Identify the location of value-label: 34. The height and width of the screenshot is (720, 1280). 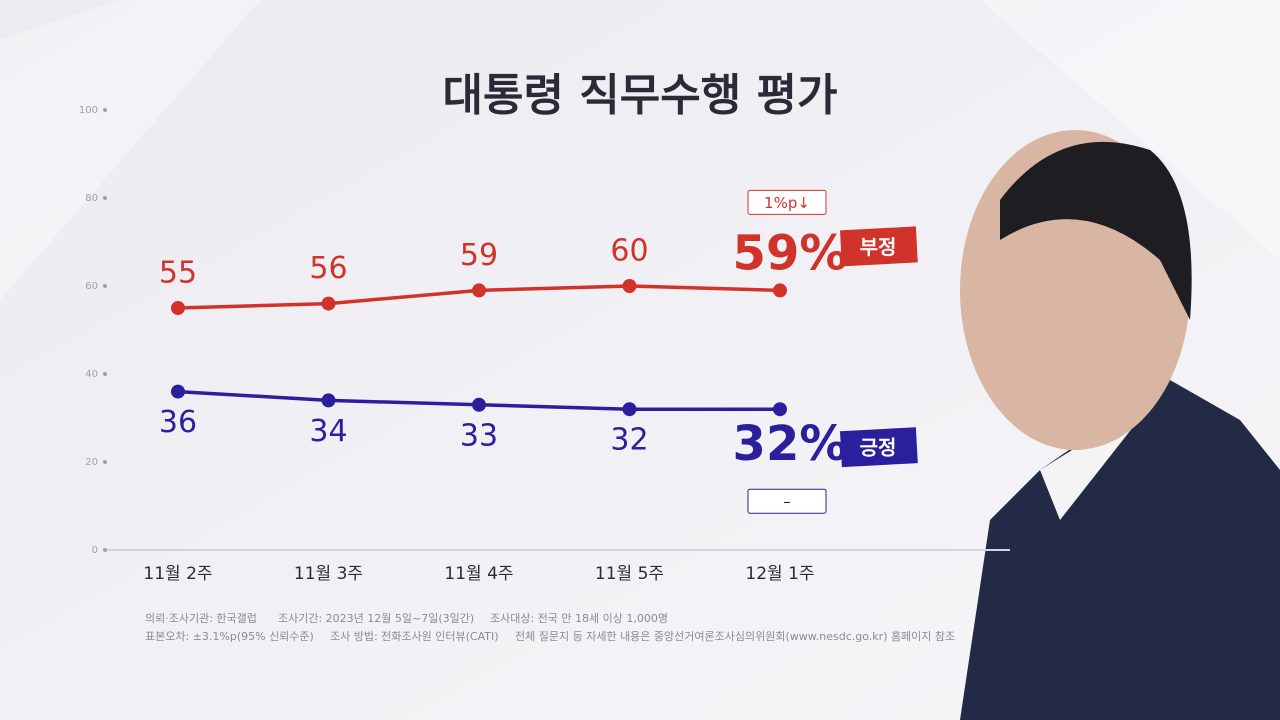
(328, 431).